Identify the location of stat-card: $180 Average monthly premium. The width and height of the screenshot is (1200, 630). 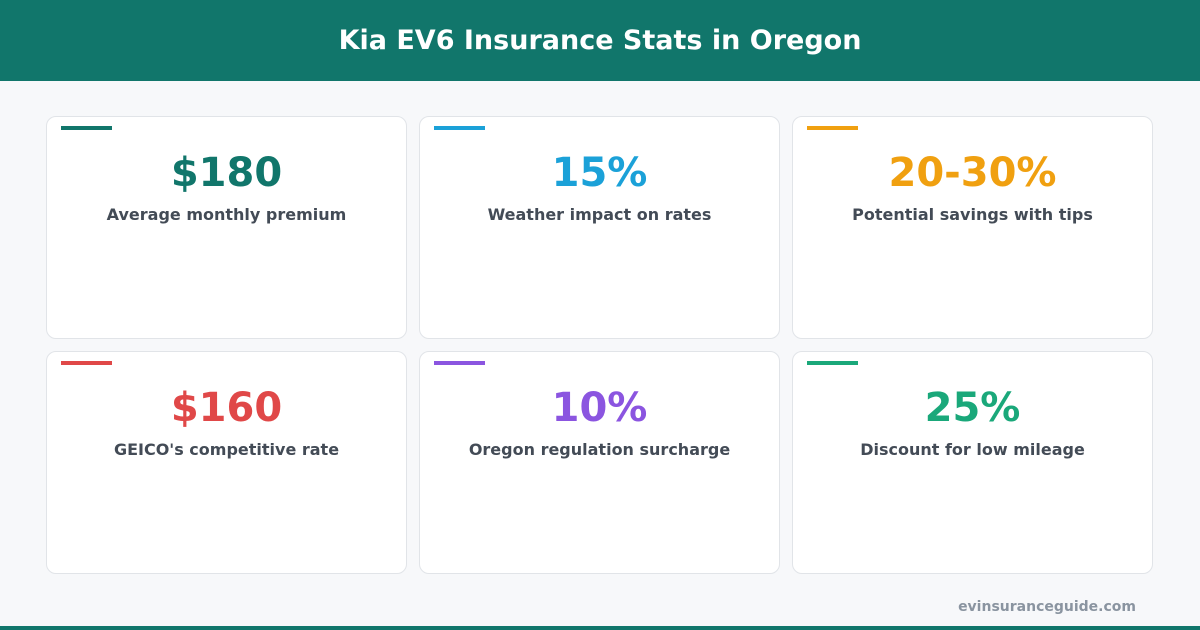
(226, 227).